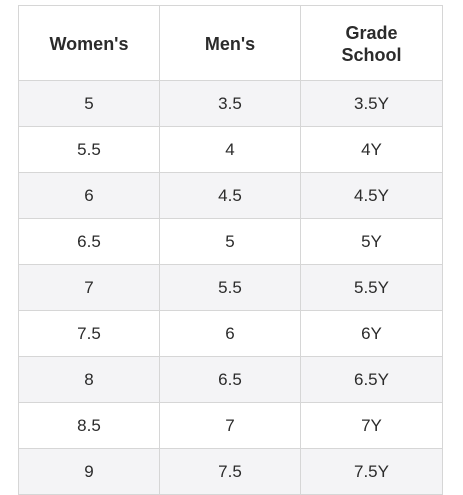 The height and width of the screenshot is (495, 463). Describe the element at coordinates (371, 471) in the screenshot. I see `cell-grade-school: 7.5Y` at that location.